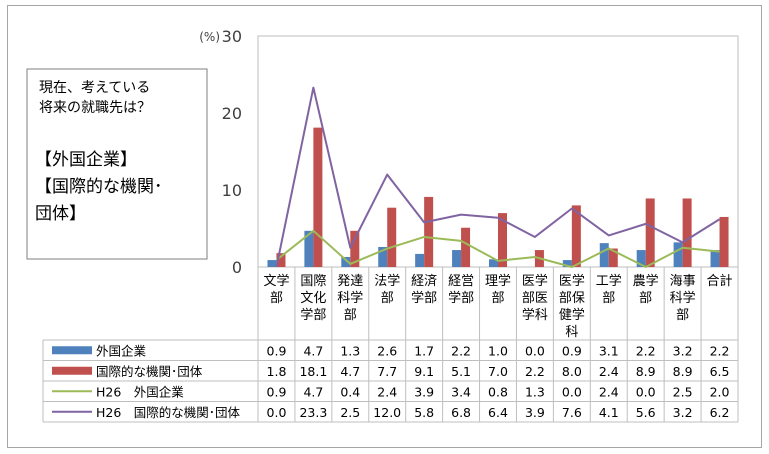 The width and height of the screenshot is (769, 454). Describe the element at coordinates (350, 350) in the screenshot. I see `data-label: 1.3` at that location.